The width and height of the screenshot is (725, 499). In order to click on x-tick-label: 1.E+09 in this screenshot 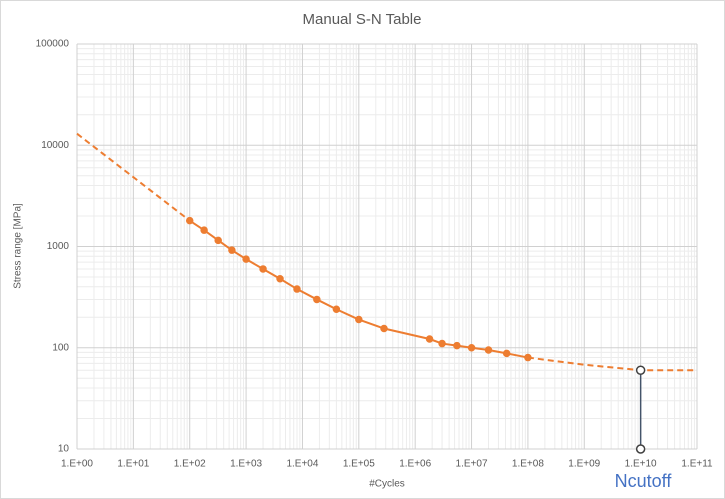, I will do `click(584, 464)`.